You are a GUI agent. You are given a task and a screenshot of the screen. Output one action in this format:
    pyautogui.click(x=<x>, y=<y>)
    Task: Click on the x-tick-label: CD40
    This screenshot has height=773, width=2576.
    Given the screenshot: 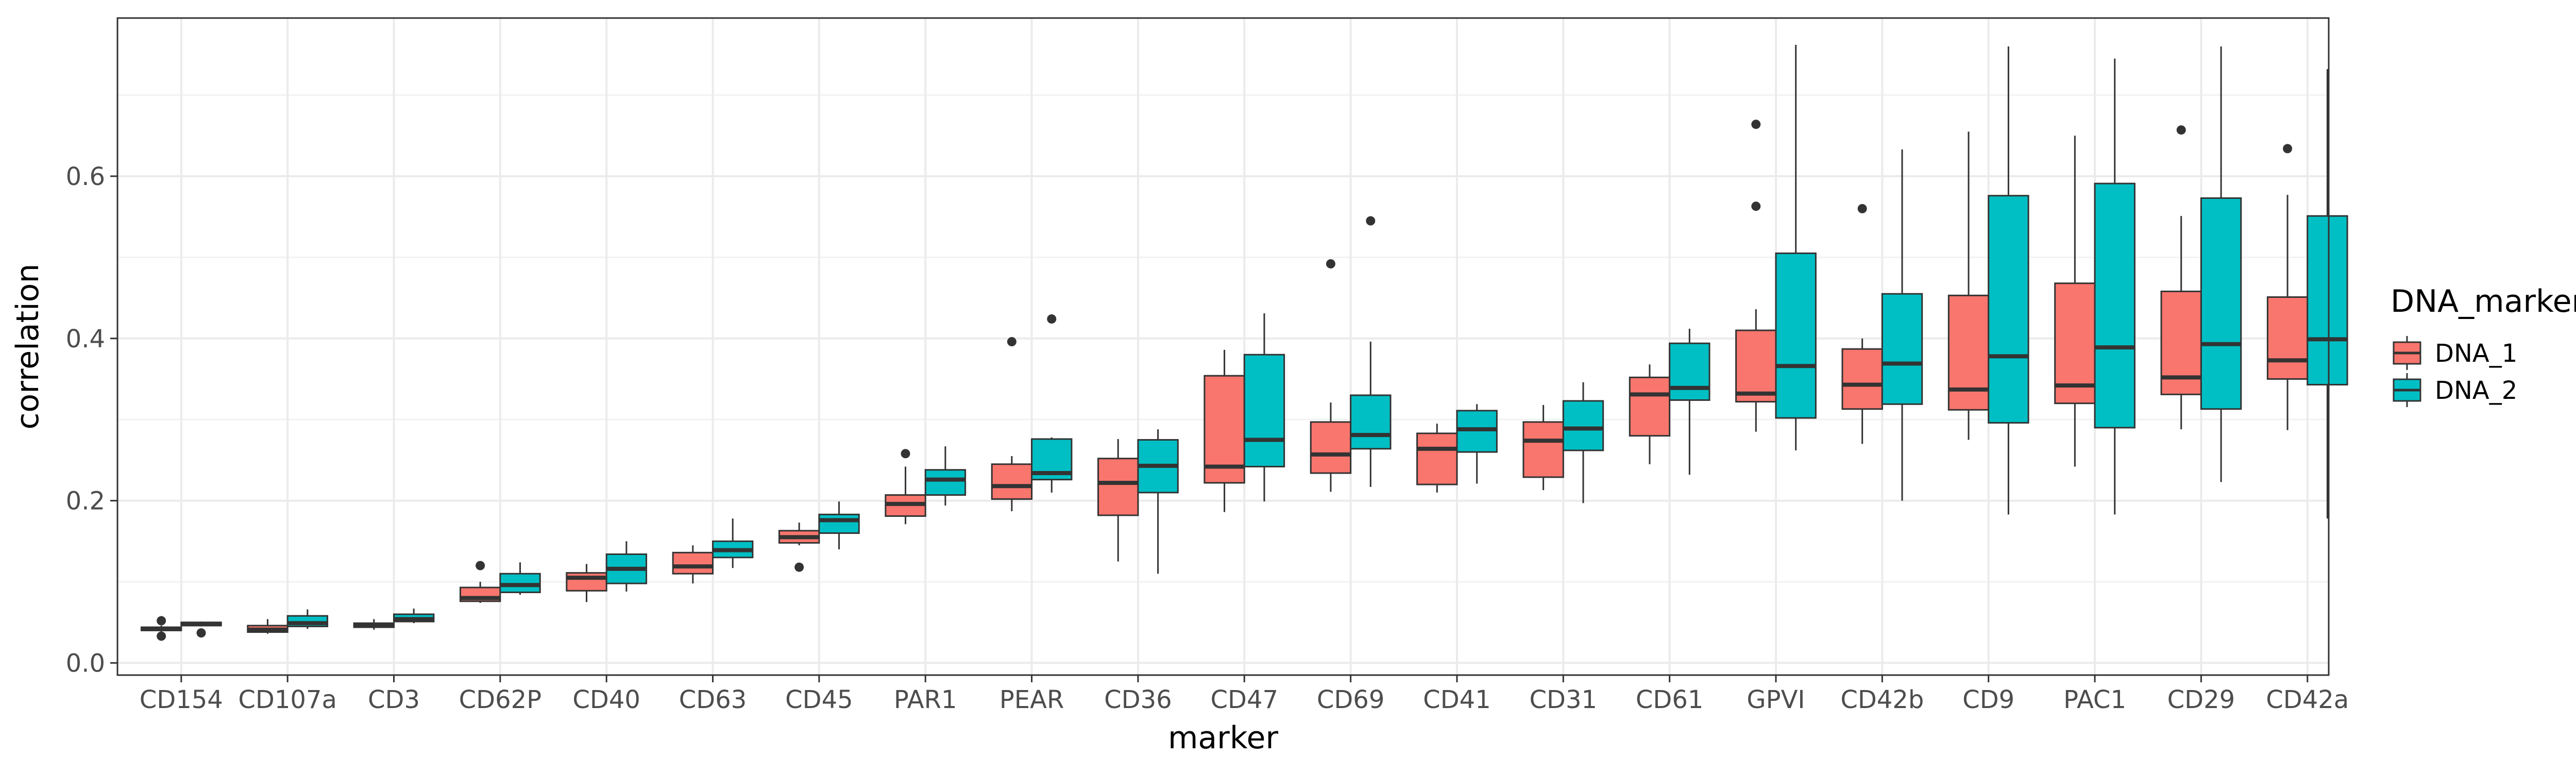 What is the action you would take?
    pyautogui.click(x=606, y=699)
    